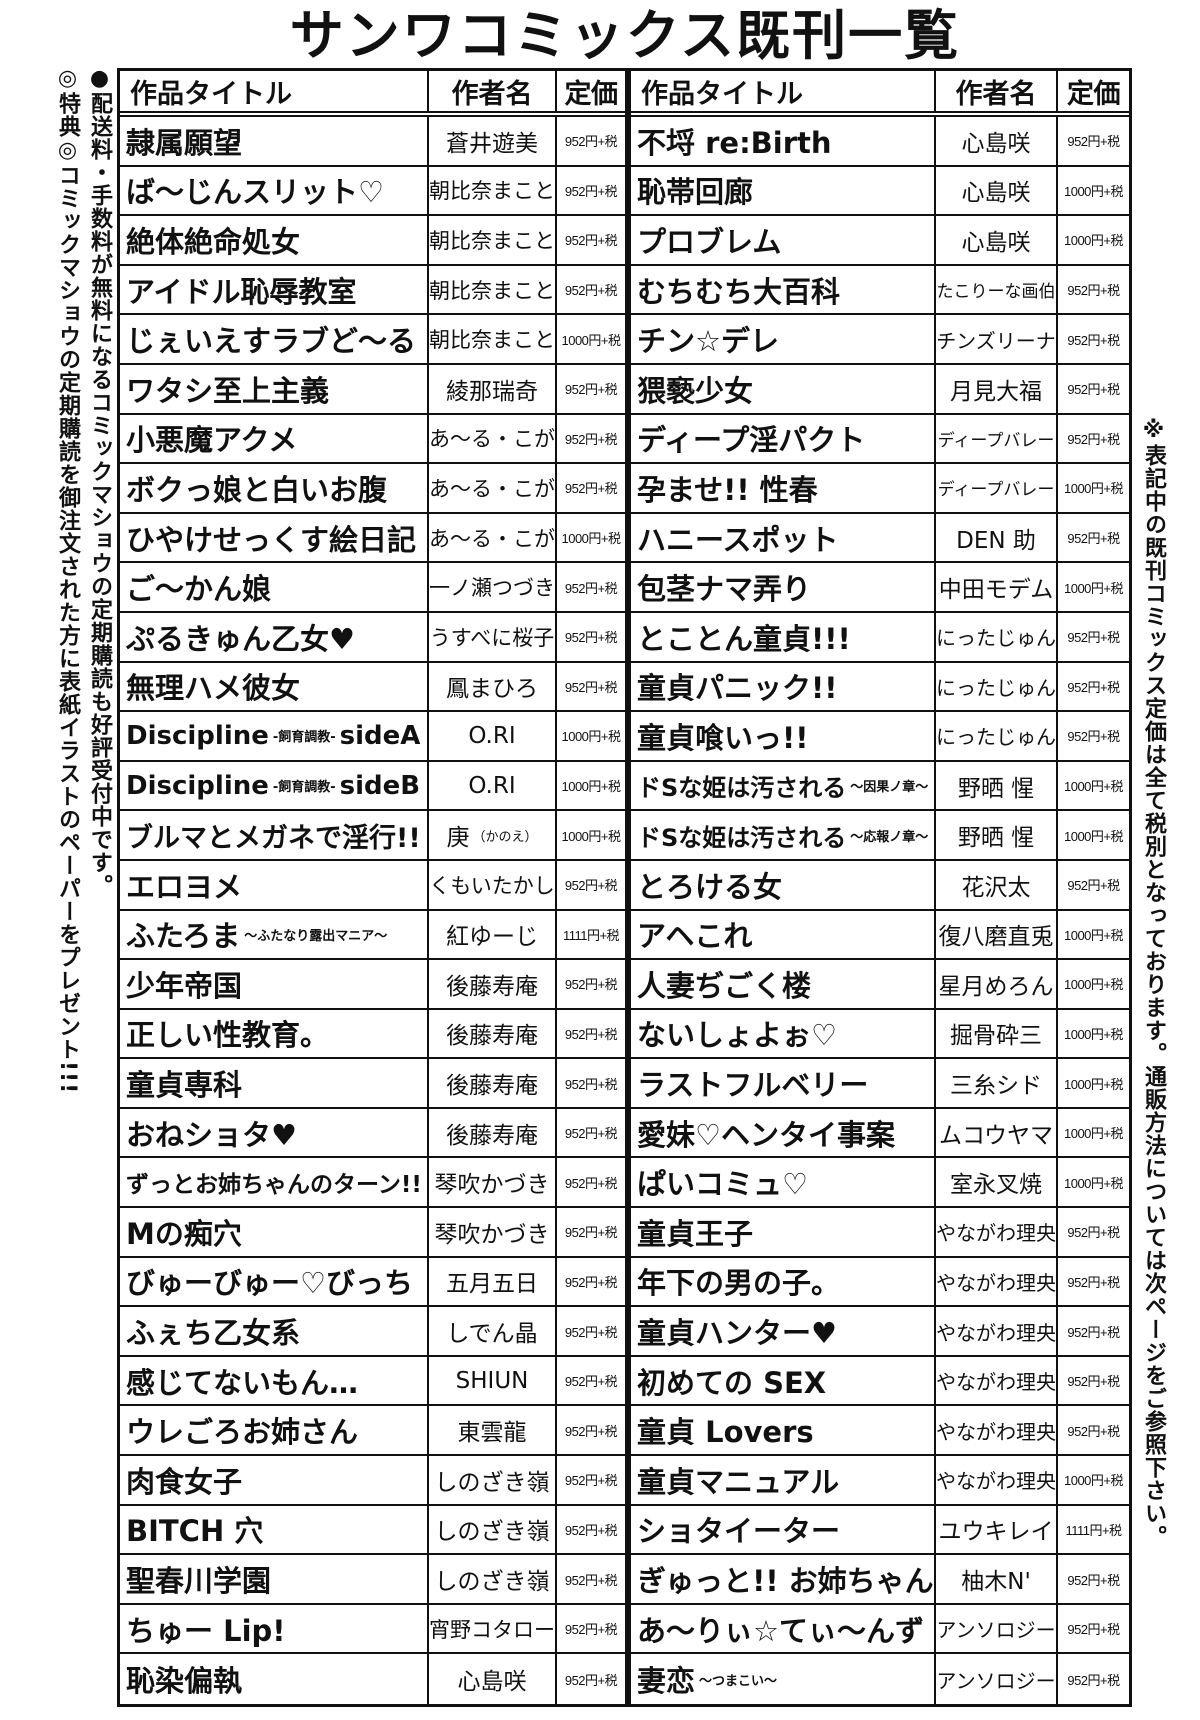 The height and width of the screenshot is (1720, 1200). I want to click on title-cell: 愛妹♡ヘンタイ事案, so click(783, 1132).